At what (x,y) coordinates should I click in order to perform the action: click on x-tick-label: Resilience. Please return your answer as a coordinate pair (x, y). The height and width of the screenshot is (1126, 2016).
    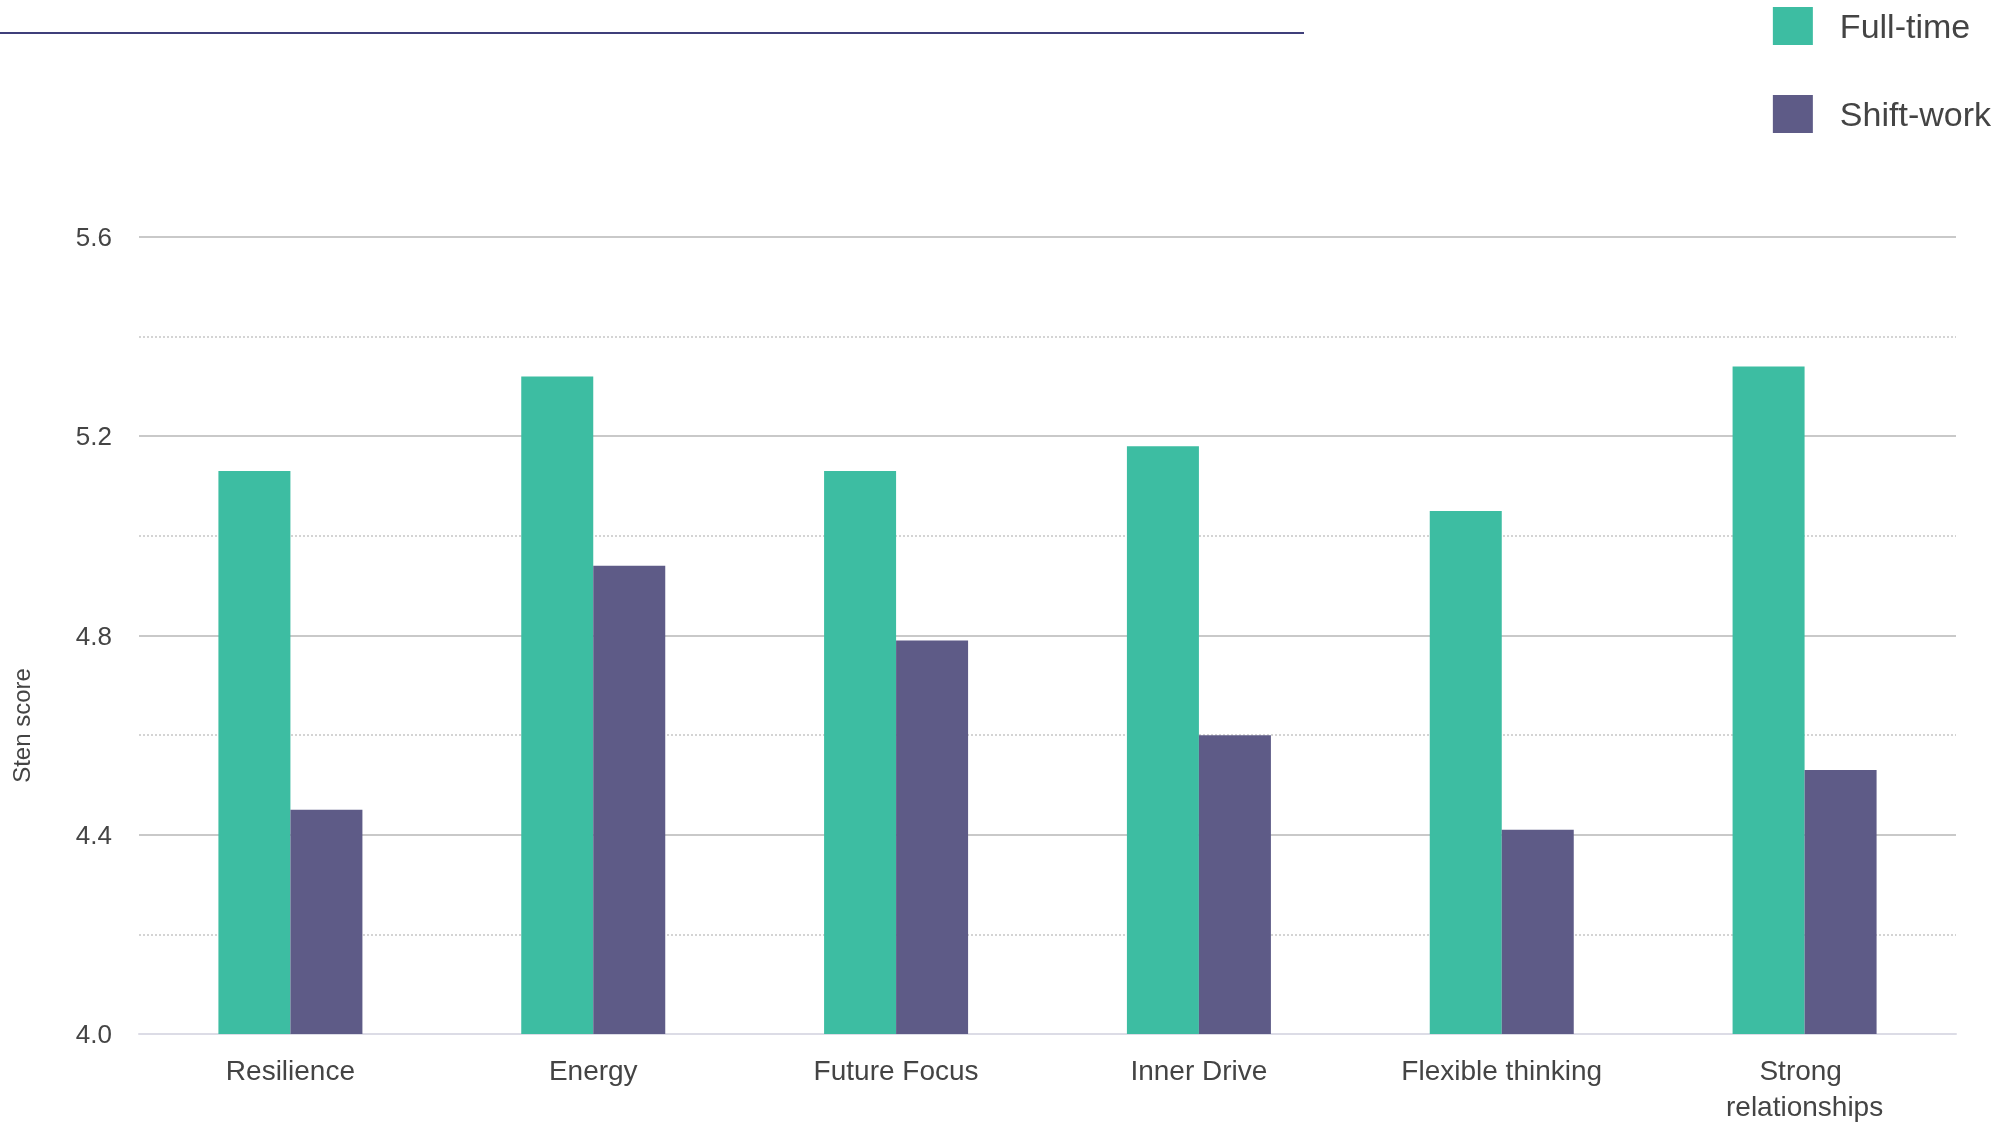
    Looking at the image, I should click on (290, 1070).